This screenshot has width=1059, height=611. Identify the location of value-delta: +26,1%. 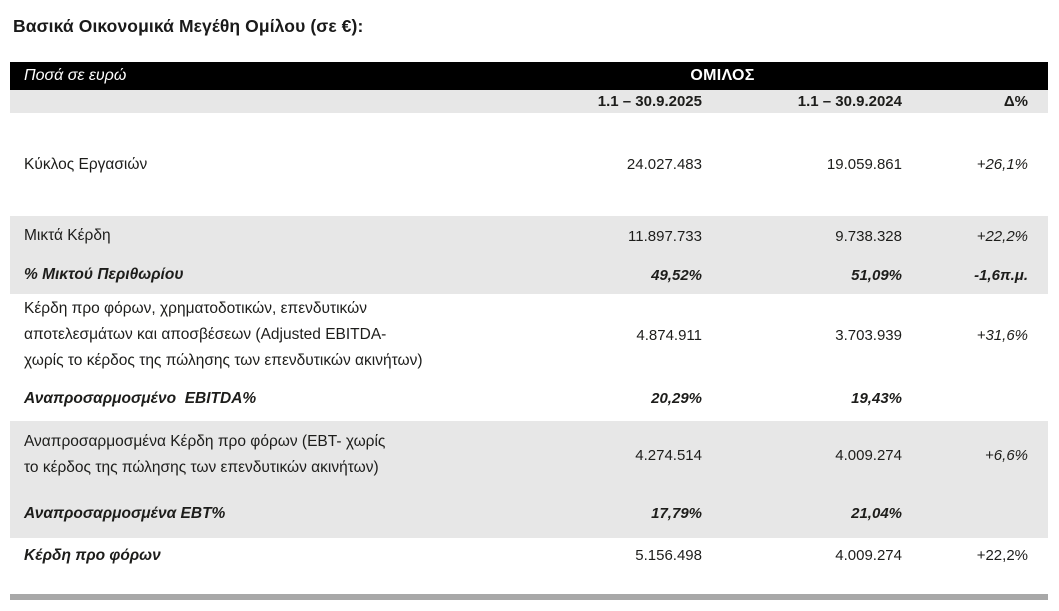
(1002, 164).